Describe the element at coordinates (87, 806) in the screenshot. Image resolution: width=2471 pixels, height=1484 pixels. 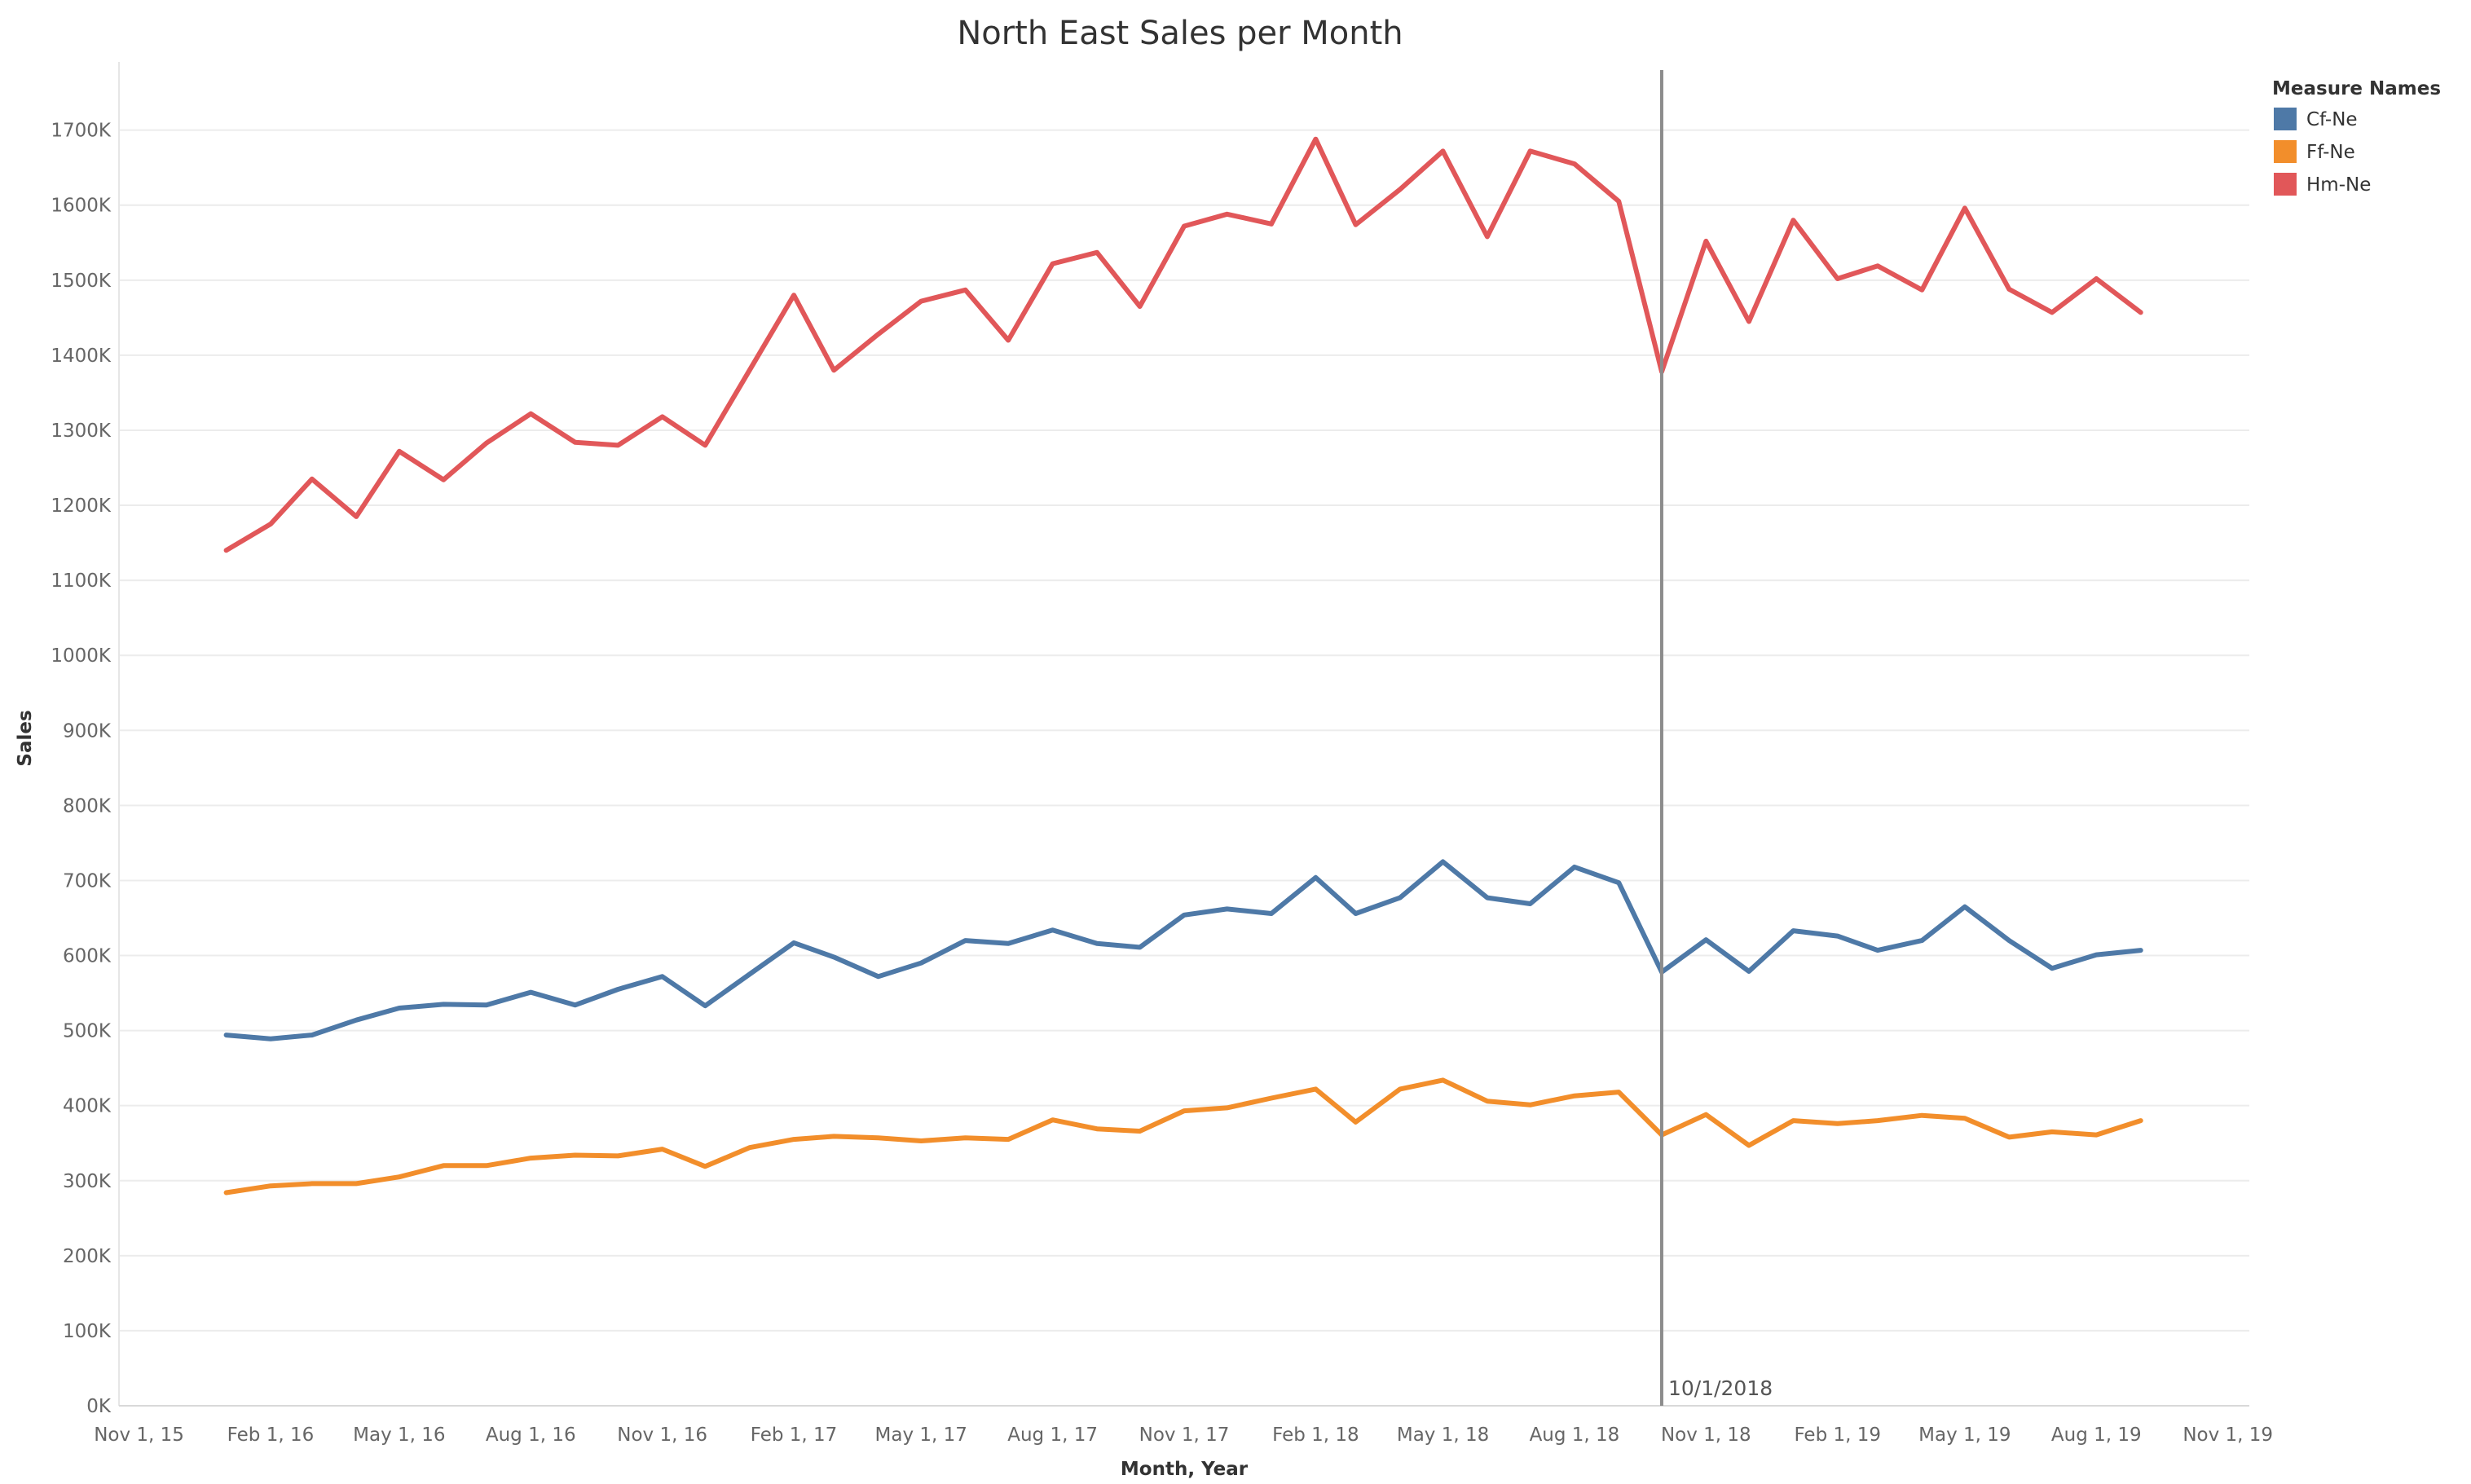
I see `y-tick-label: 800K` at that location.